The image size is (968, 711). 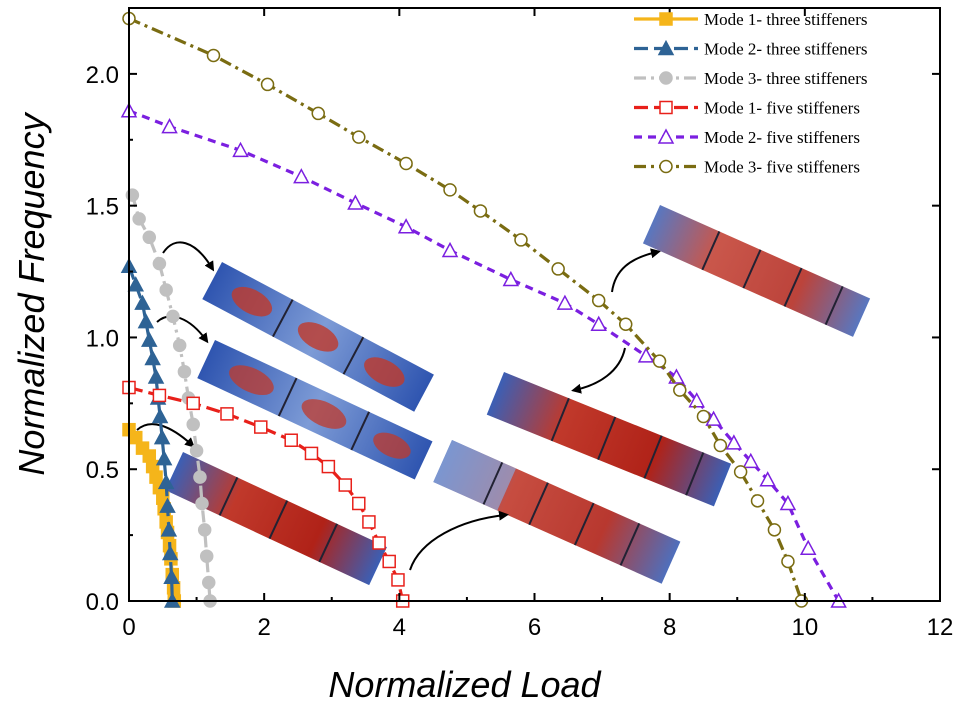 I want to click on x-tick-label-6: 12, so click(x=940, y=627).